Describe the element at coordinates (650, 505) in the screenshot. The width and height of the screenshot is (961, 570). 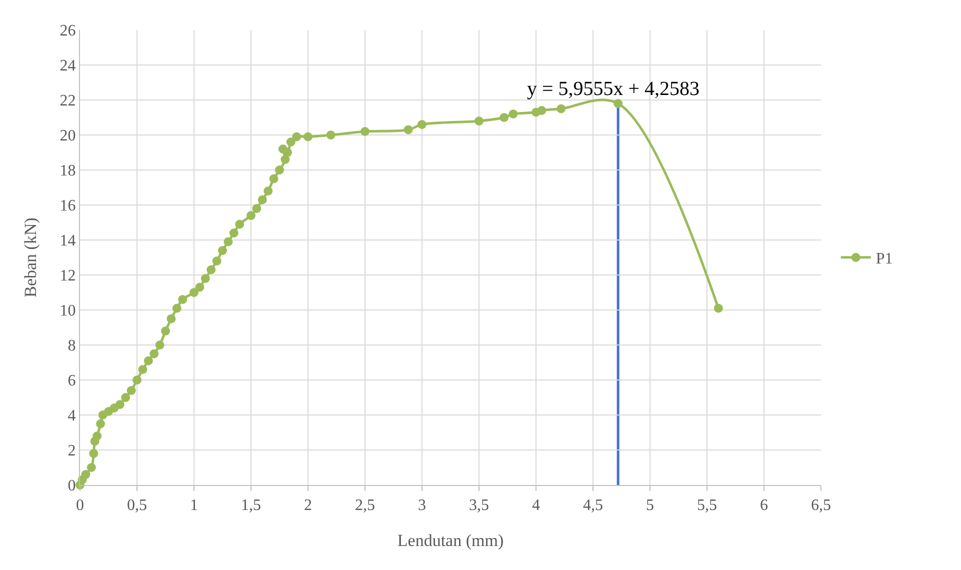
I see `x-tick-label: 5` at that location.